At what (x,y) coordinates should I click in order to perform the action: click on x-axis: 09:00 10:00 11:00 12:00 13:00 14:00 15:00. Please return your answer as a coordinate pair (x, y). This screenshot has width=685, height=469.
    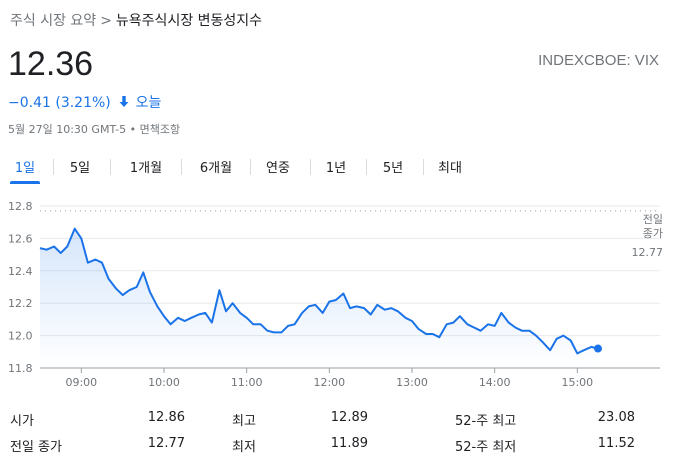
    Looking at the image, I should click on (329, 378).